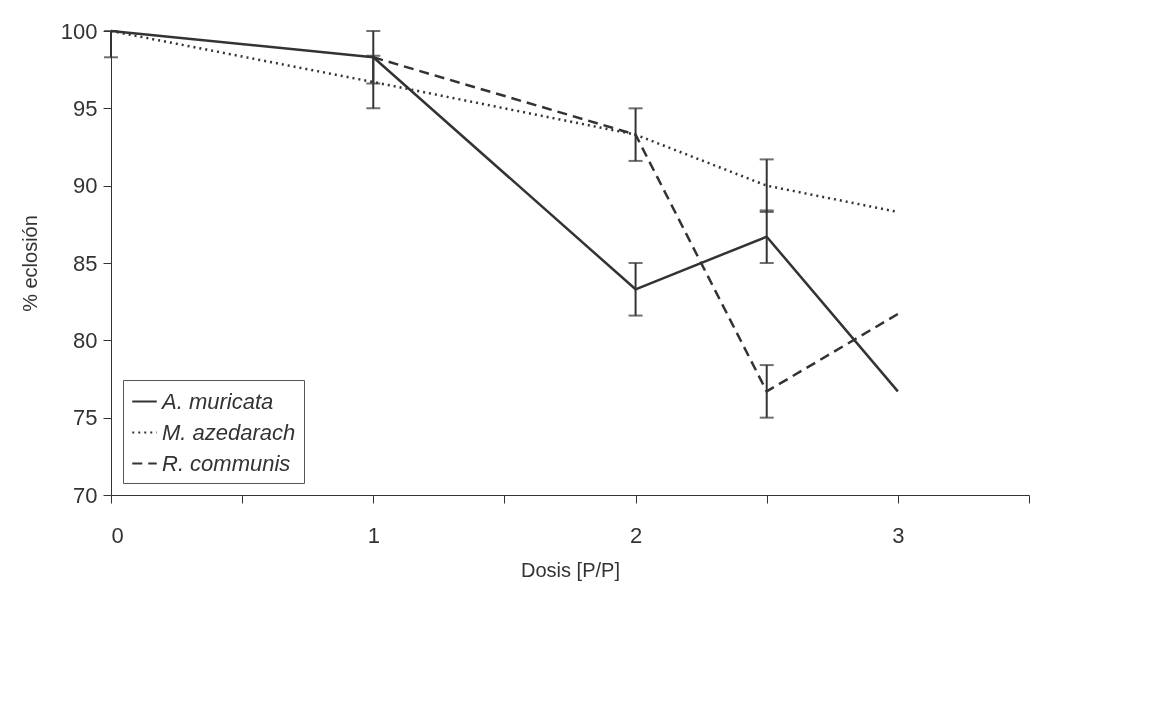 The image size is (1173, 712). What do you see at coordinates (636, 535) in the screenshot?
I see `x-tick-label: 2` at bounding box center [636, 535].